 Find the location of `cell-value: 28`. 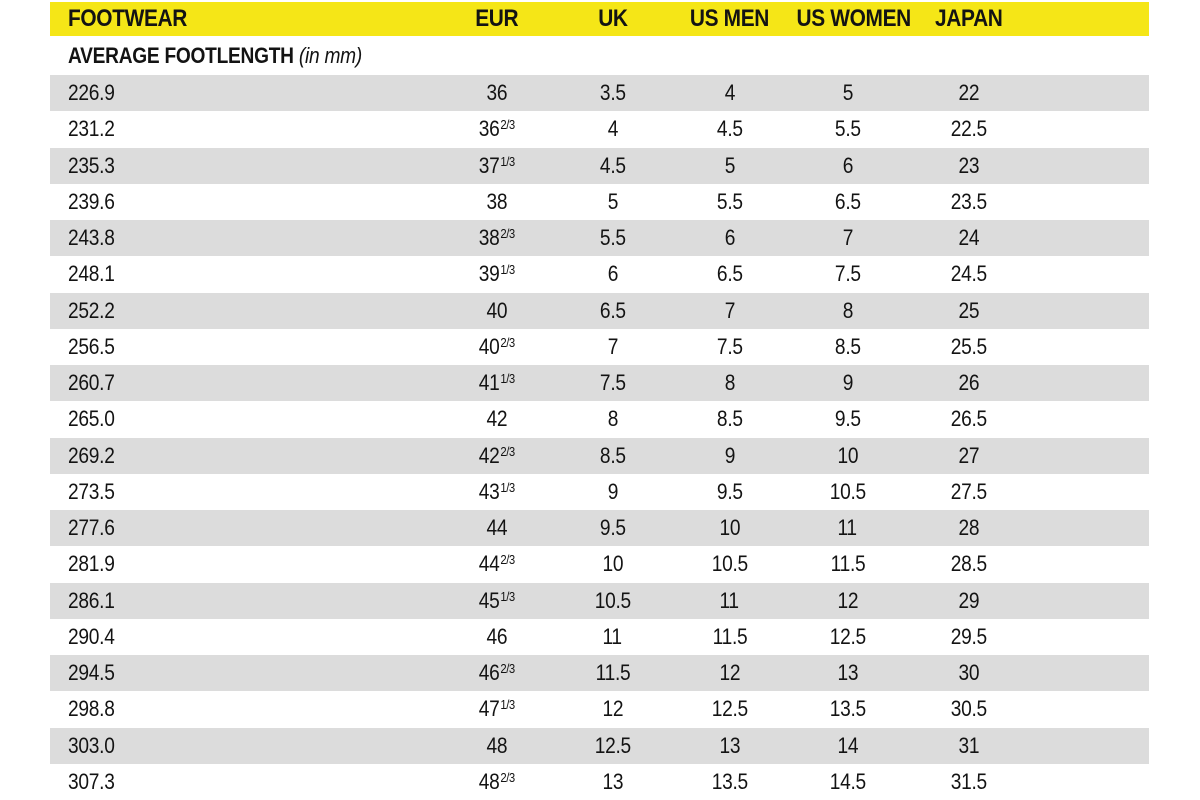

cell-value: 28 is located at coordinates (968, 528).